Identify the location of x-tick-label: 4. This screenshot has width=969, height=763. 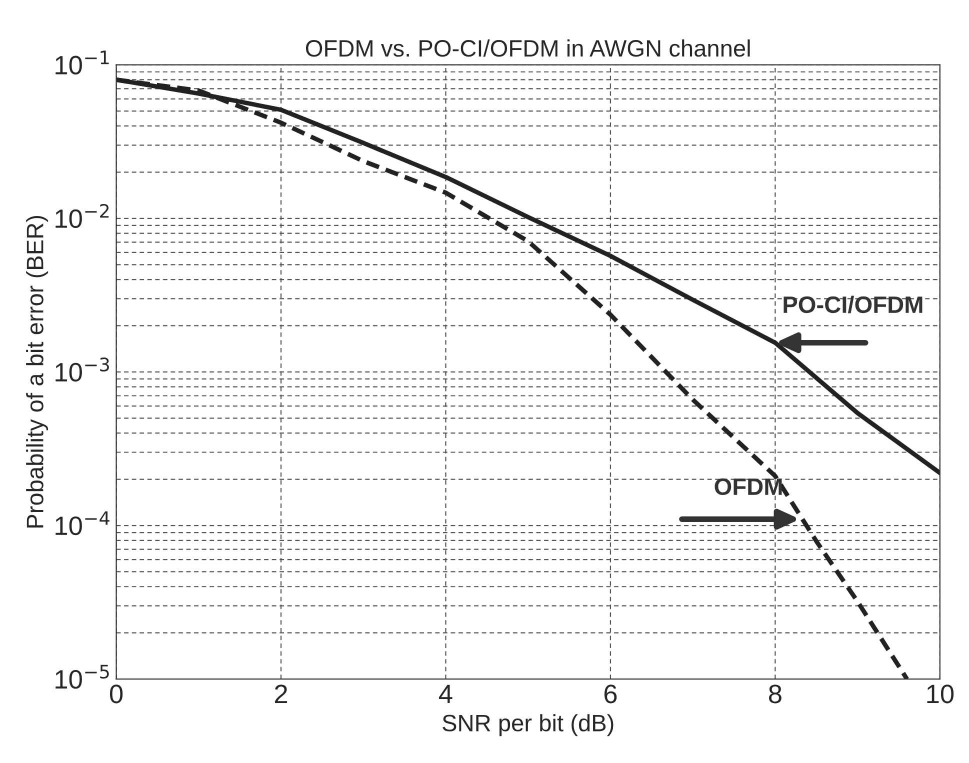
(445, 694).